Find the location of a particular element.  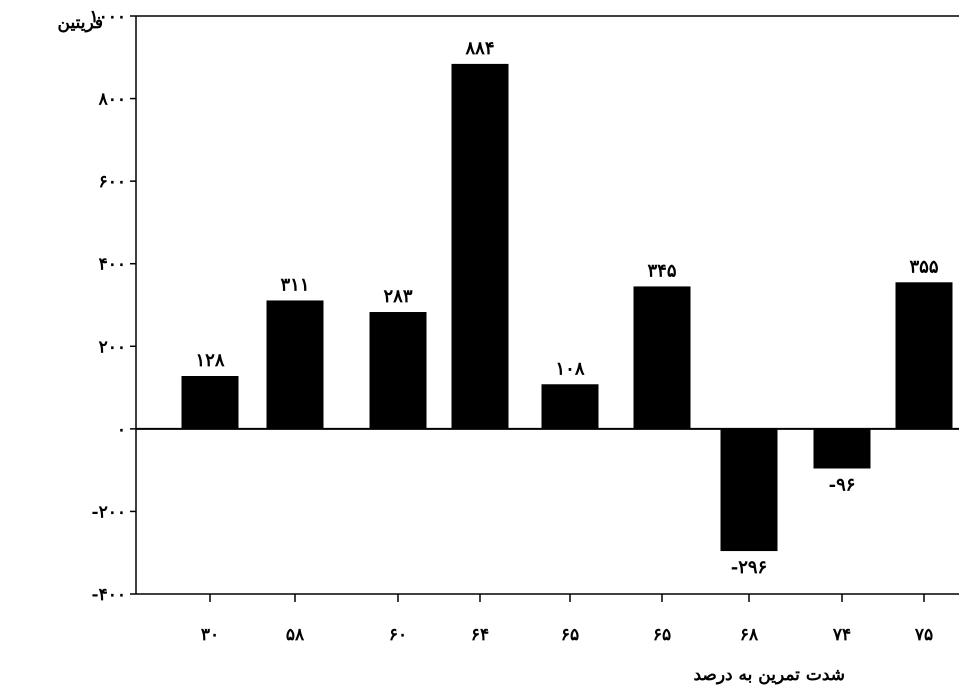

data-label: ۱۰۸ is located at coordinates (569, 368).